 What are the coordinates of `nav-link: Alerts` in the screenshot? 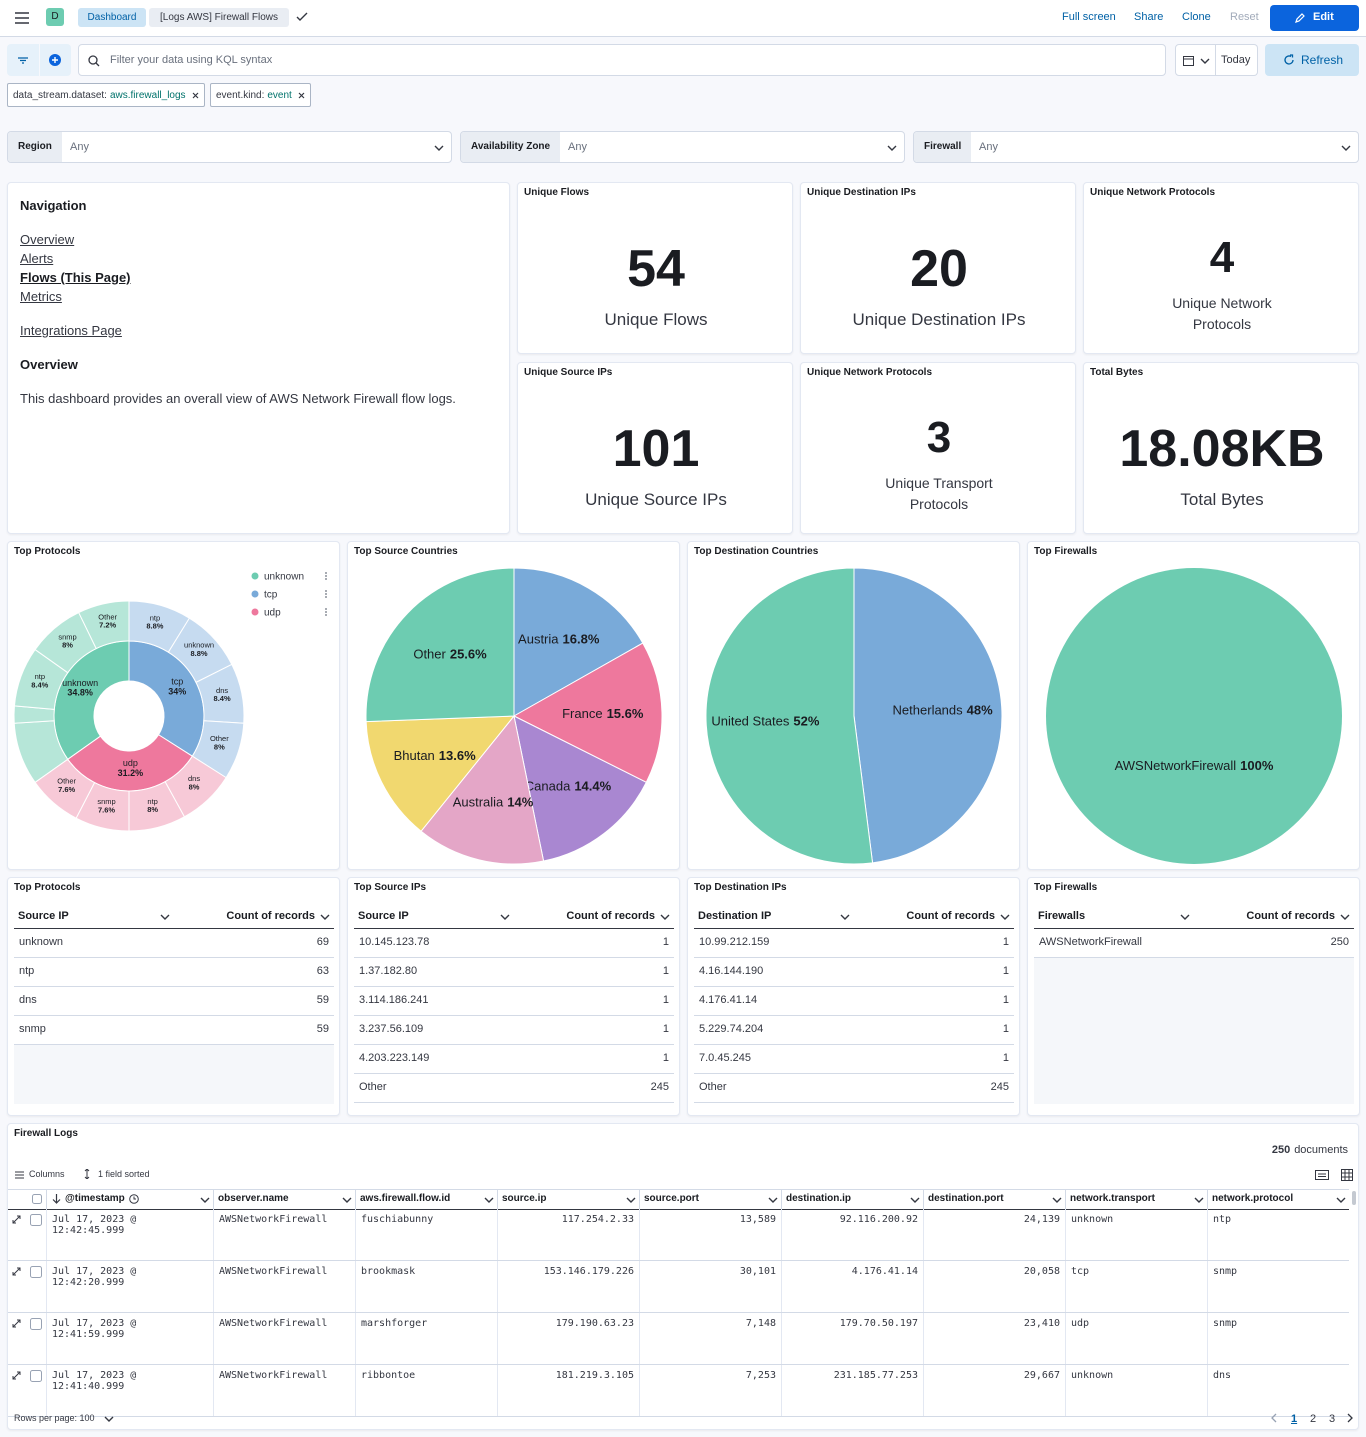 It's located at (37, 258).